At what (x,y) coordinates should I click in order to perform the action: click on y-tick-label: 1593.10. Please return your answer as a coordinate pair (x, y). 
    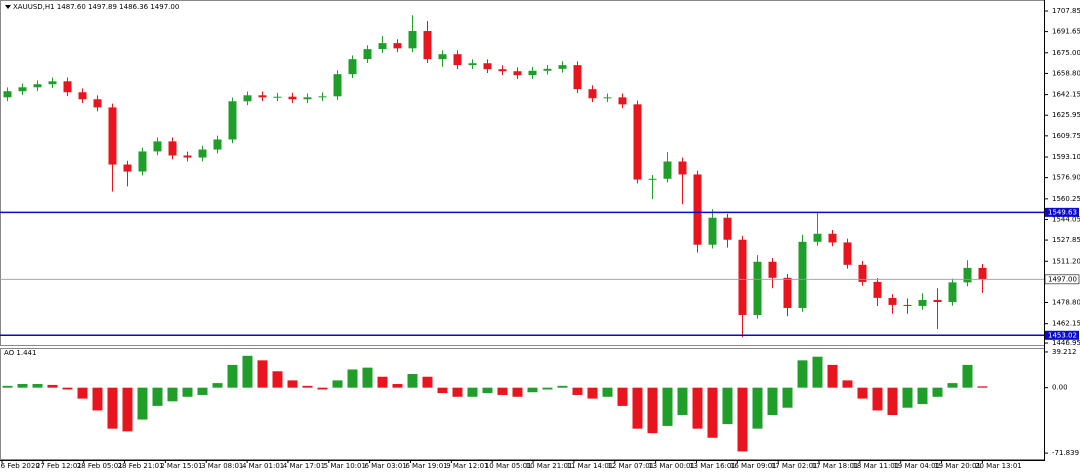
    Looking at the image, I should click on (1066, 157).